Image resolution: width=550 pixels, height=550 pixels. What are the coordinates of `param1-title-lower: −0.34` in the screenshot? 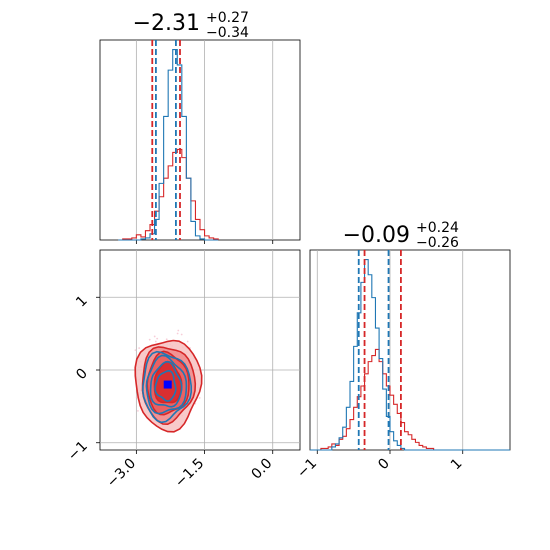 It's located at (227, 33).